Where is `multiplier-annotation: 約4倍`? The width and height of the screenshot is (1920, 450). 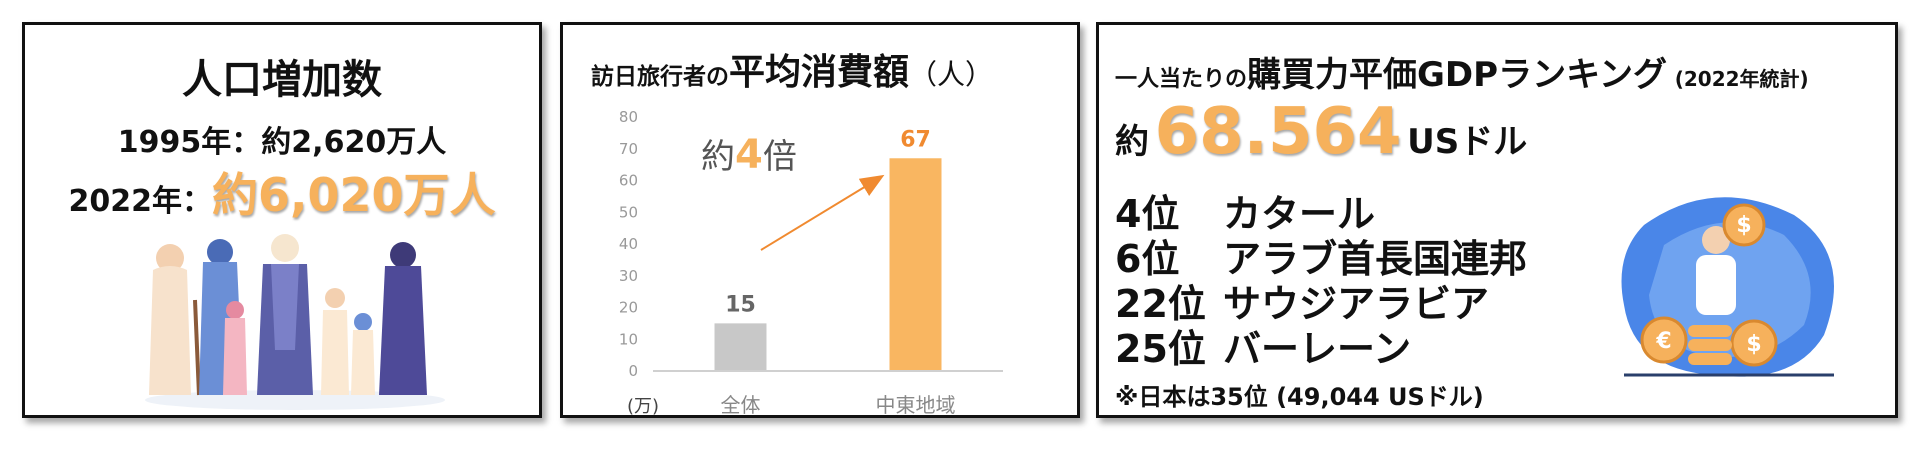
multiplier-annotation: 約4倍 is located at coordinates (749, 155).